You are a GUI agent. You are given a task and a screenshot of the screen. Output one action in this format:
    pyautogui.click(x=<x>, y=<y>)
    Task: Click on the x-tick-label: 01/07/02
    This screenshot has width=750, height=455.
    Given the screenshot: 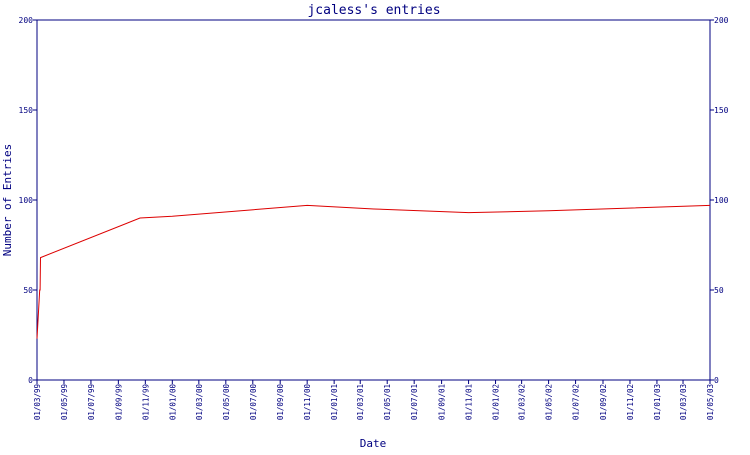 What is the action you would take?
    pyautogui.click(x=576, y=402)
    